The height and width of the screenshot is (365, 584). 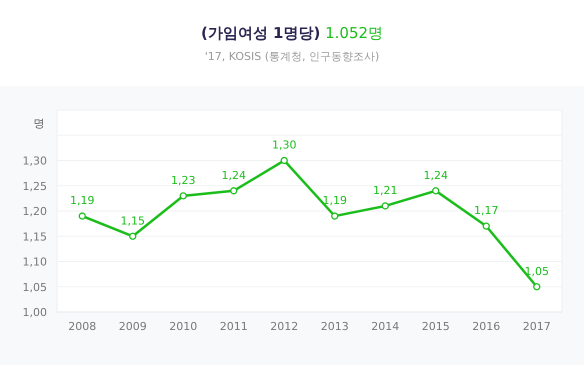 What do you see at coordinates (260, 33) in the screenshot?
I see `chart-title: (가임여성 1명당)` at bounding box center [260, 33].